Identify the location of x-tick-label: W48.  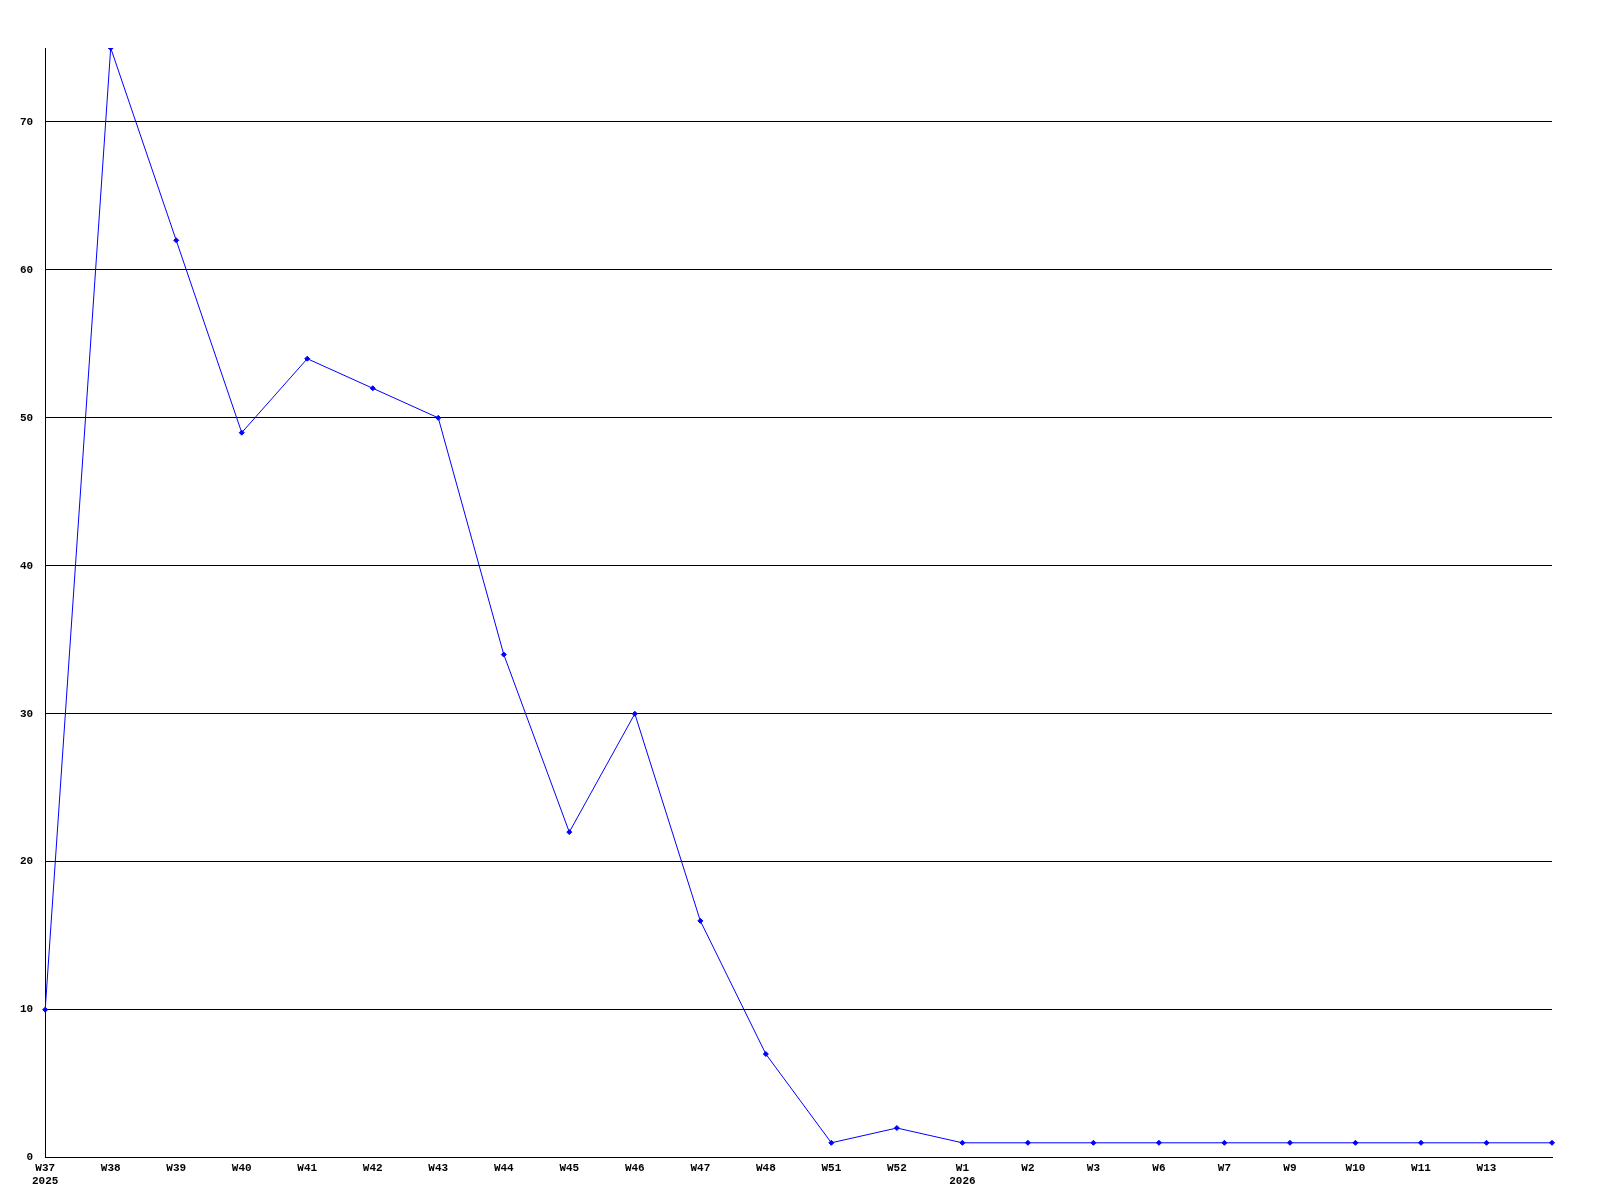
(766, 1167).